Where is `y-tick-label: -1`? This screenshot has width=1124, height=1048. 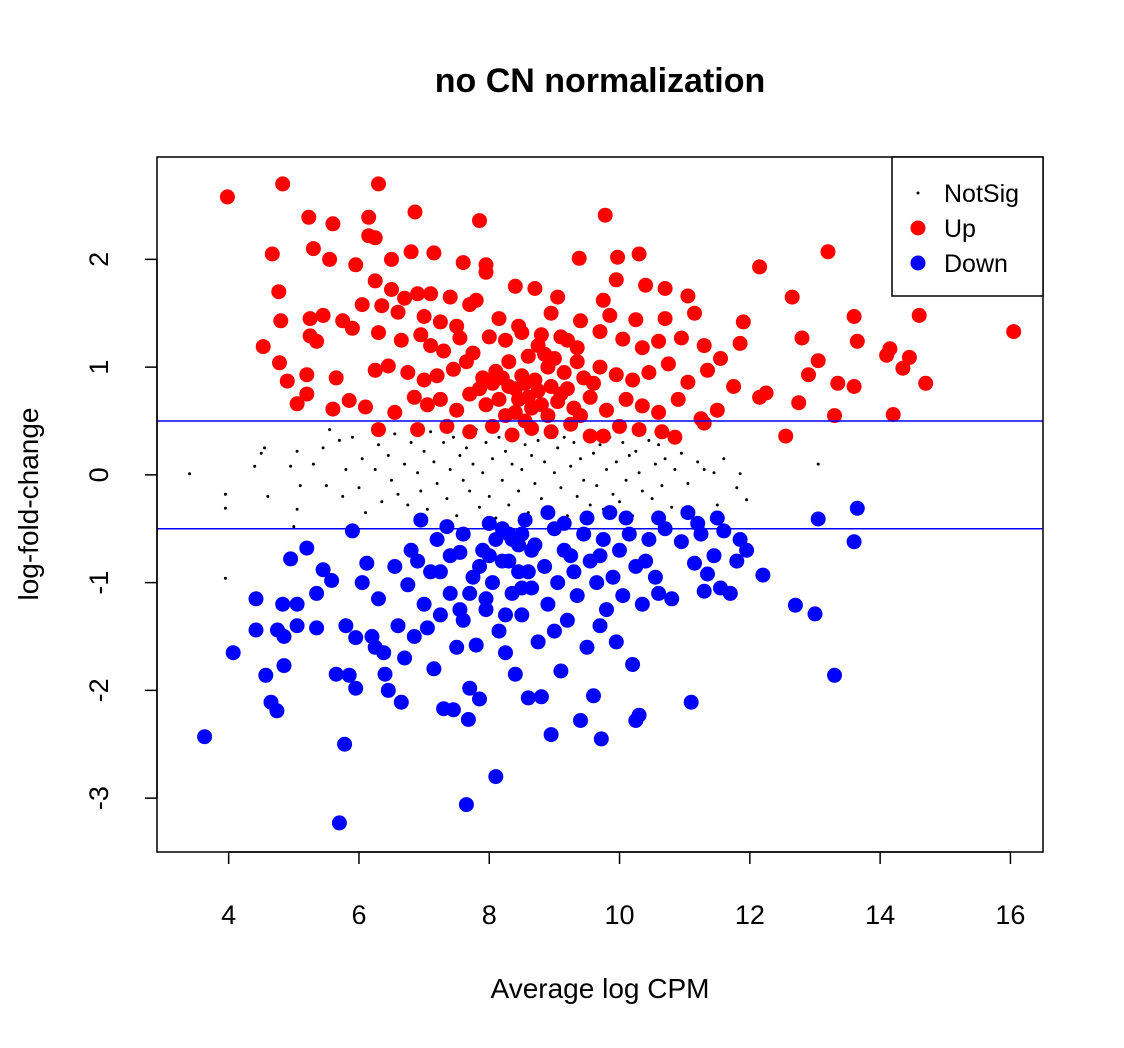
y-tick-label: -1 is located at coordinates (99, 583).